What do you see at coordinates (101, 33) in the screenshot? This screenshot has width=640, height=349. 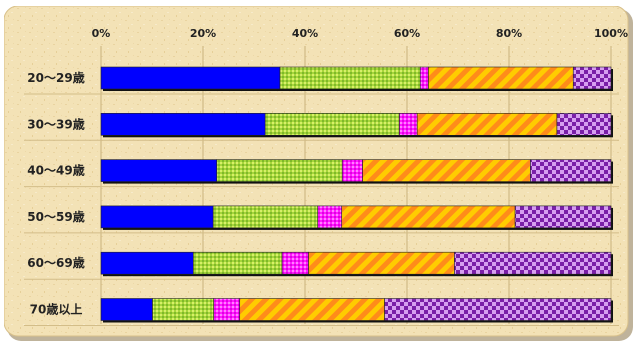 I see `x-tick-label: 0%` at bounding box center [101, 33].